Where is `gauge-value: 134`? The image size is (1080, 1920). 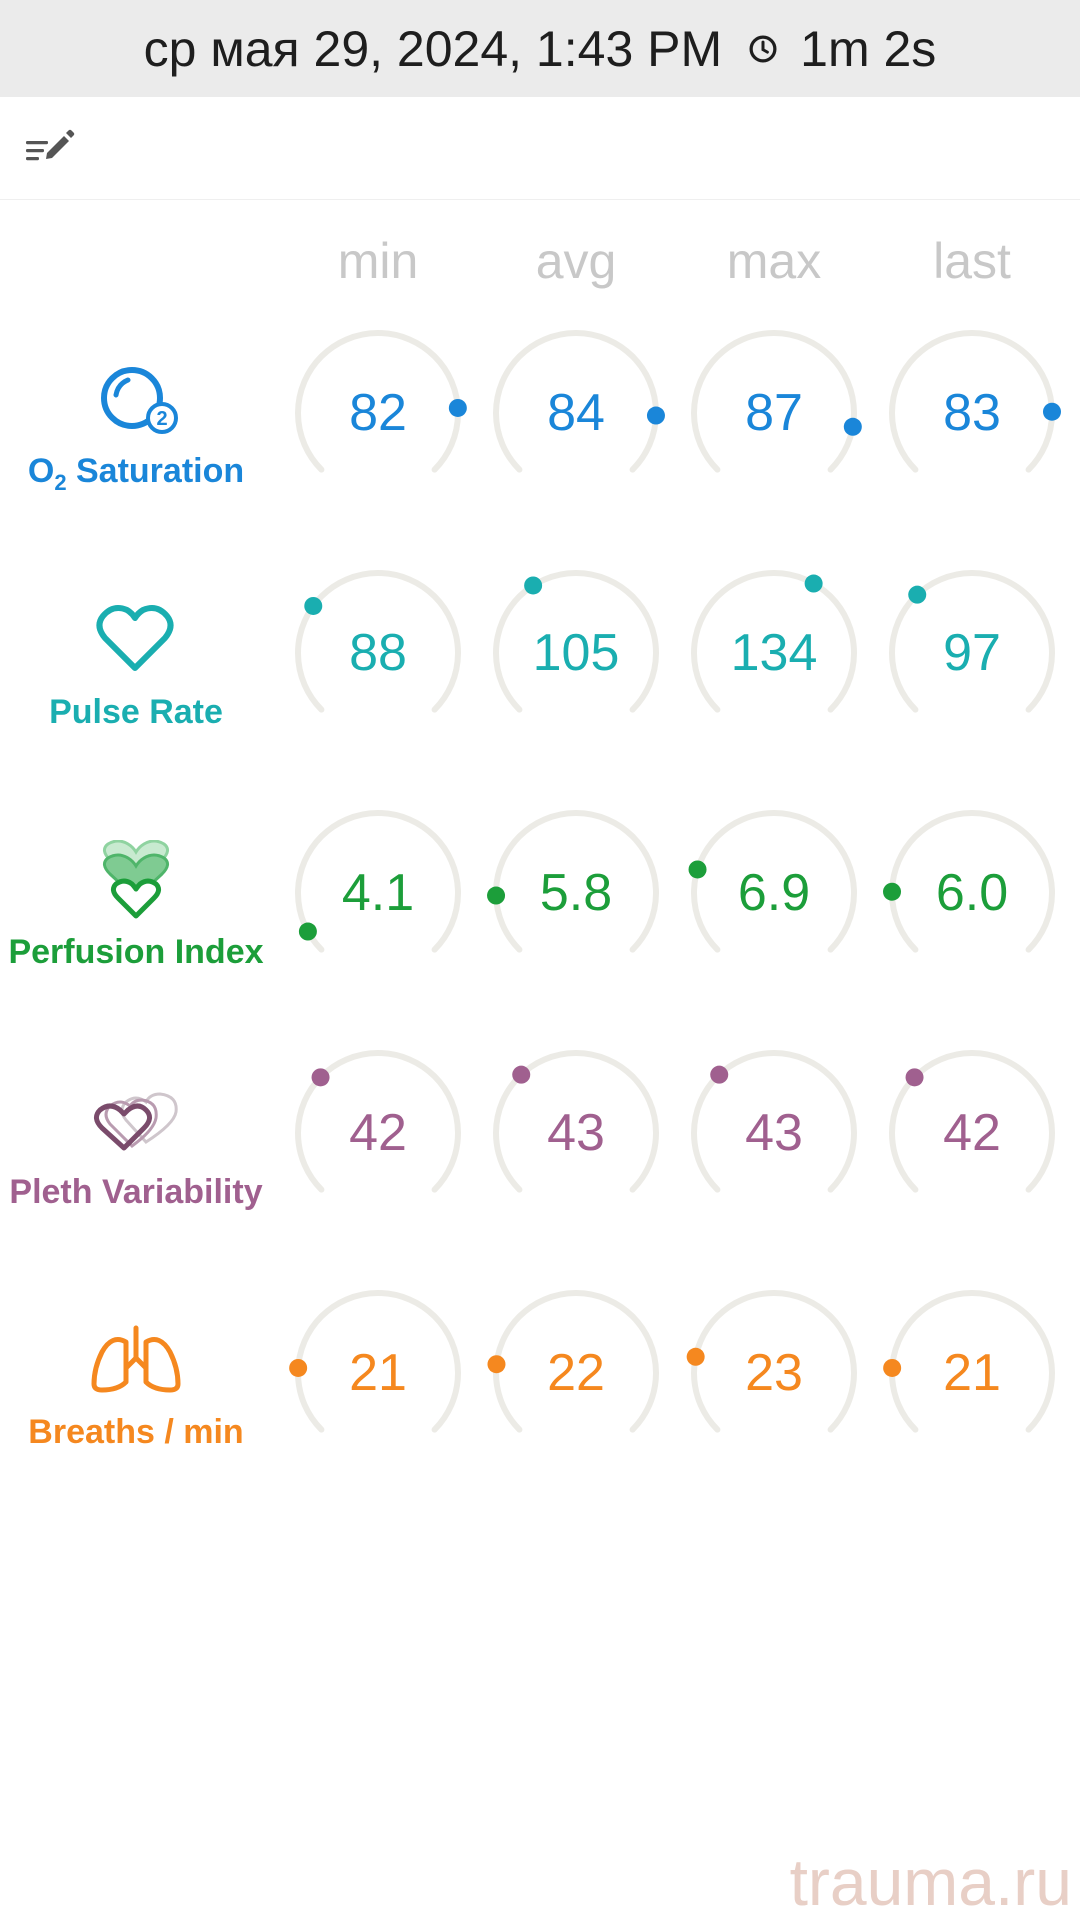
gauge-value: 134 is located at coordinates (774, 653).